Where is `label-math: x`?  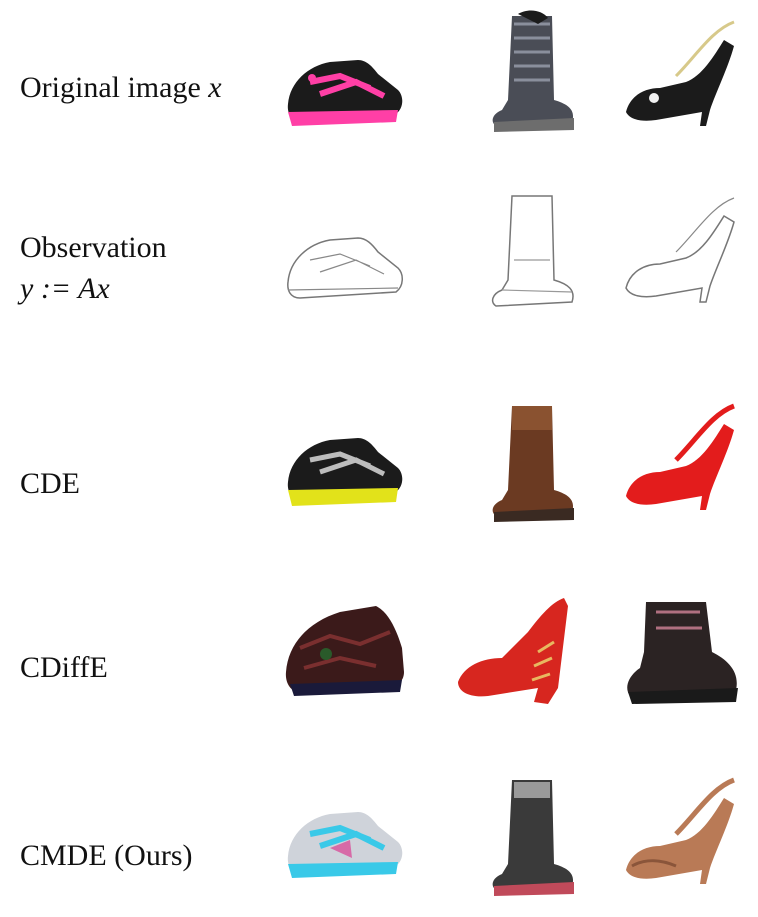 label-math: x is located at coordinates (215, 87).